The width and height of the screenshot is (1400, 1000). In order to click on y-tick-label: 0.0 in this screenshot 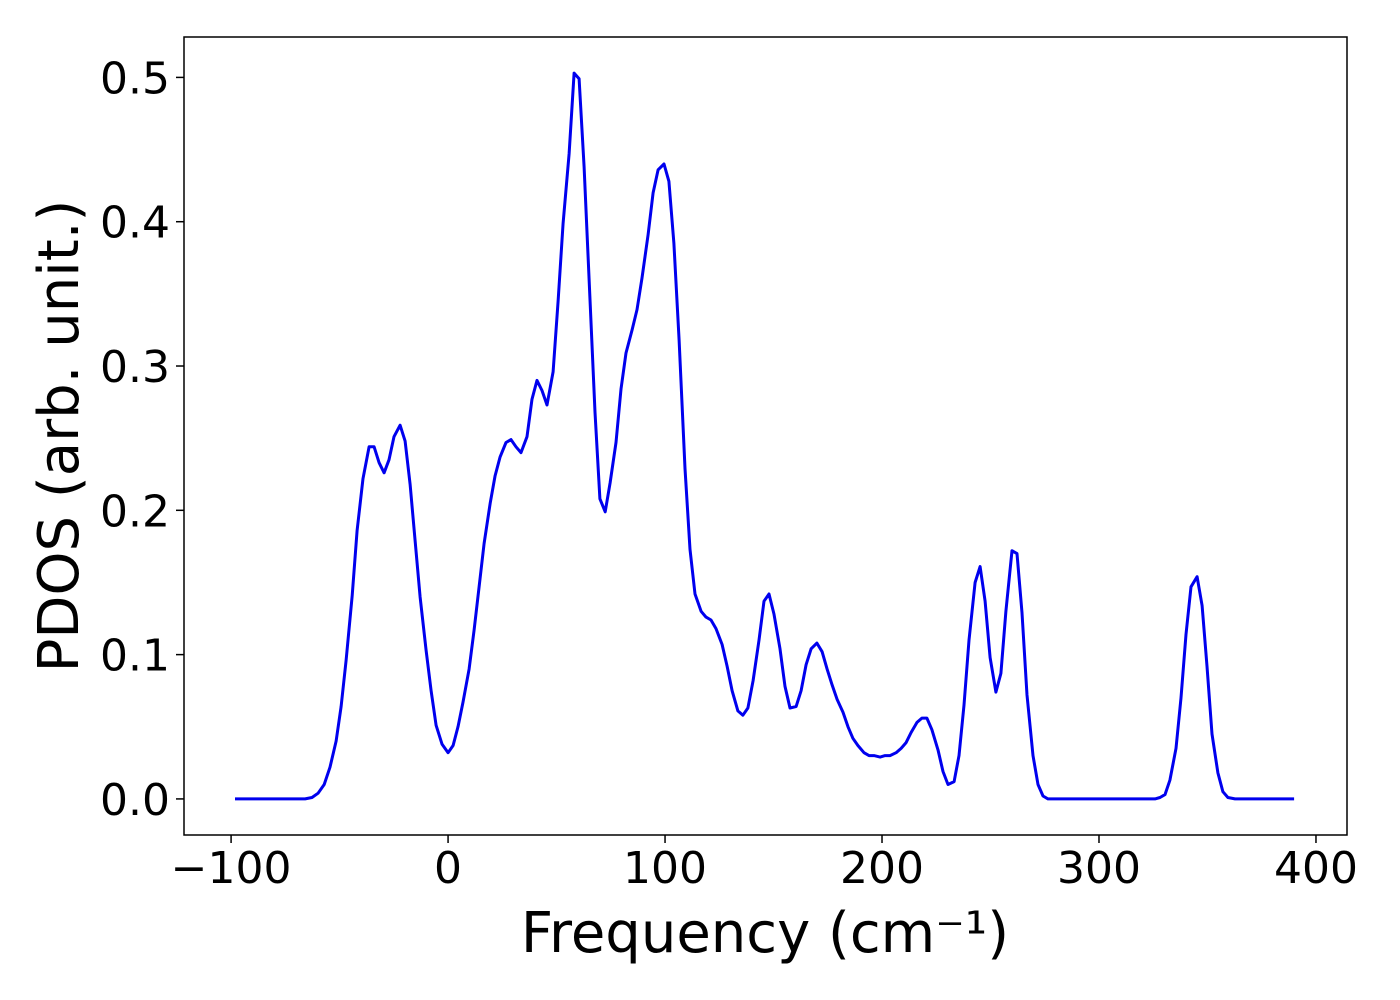, I will do `click(135, 800)`.